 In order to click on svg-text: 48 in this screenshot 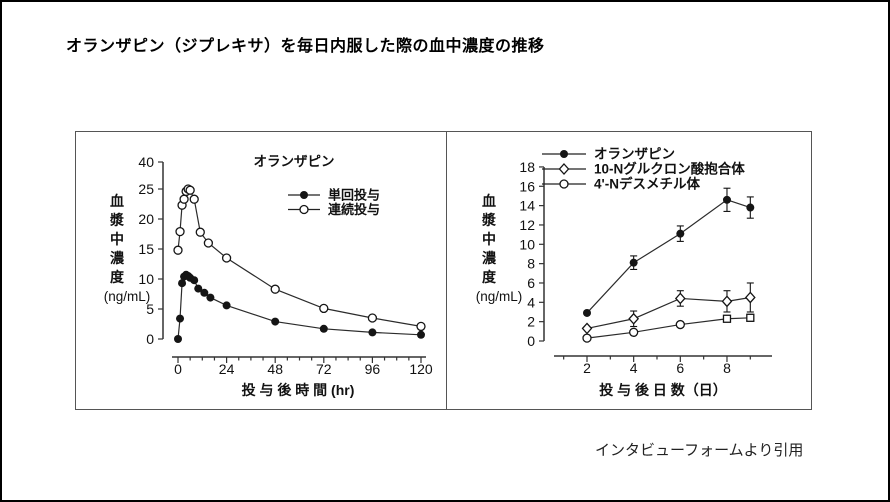, I will do `click(275, 369)`.